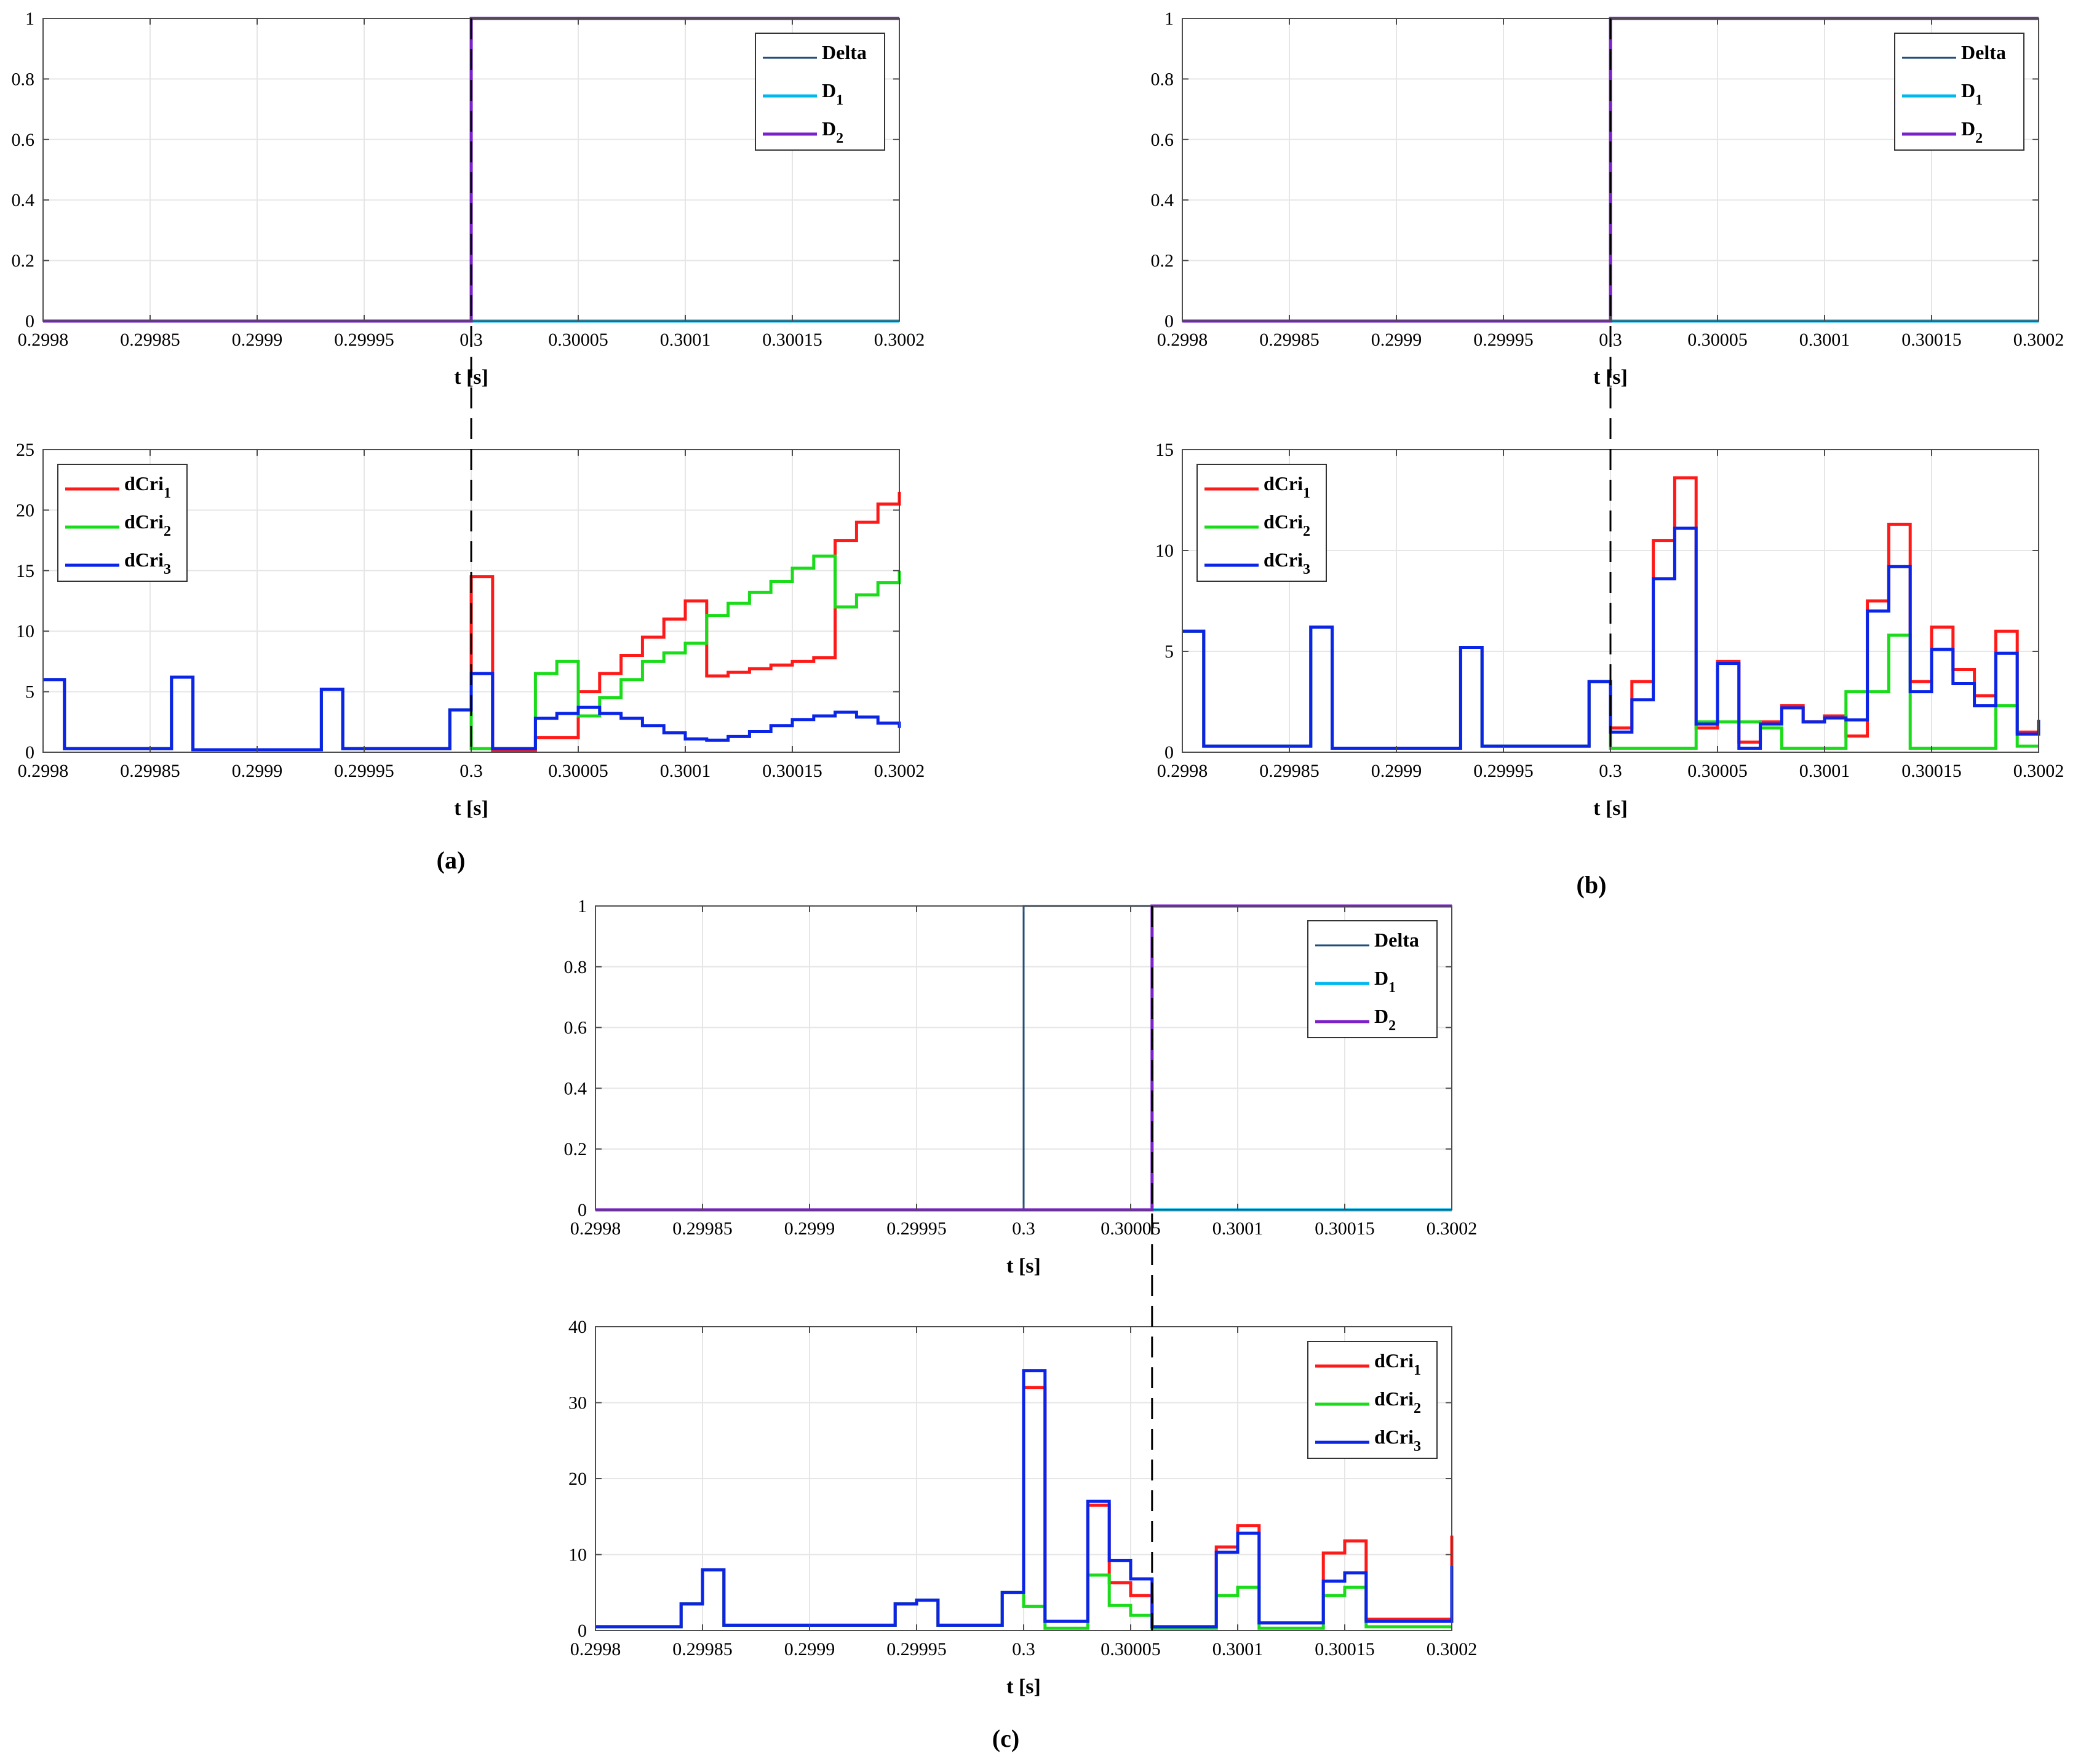 This screenshot has width=2078, height=1764. I want to click on legend-label-D1: D1, so click(832, 93).